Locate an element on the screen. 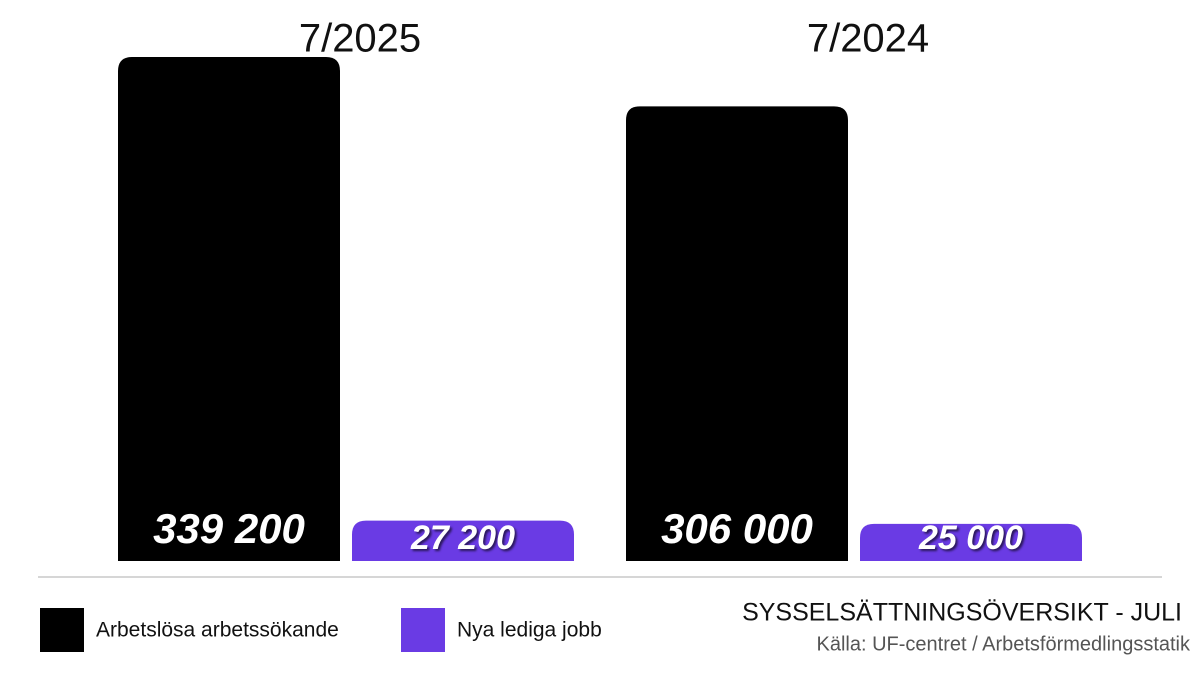  category-label: 7/2024 is located at coordinates (868, 39).